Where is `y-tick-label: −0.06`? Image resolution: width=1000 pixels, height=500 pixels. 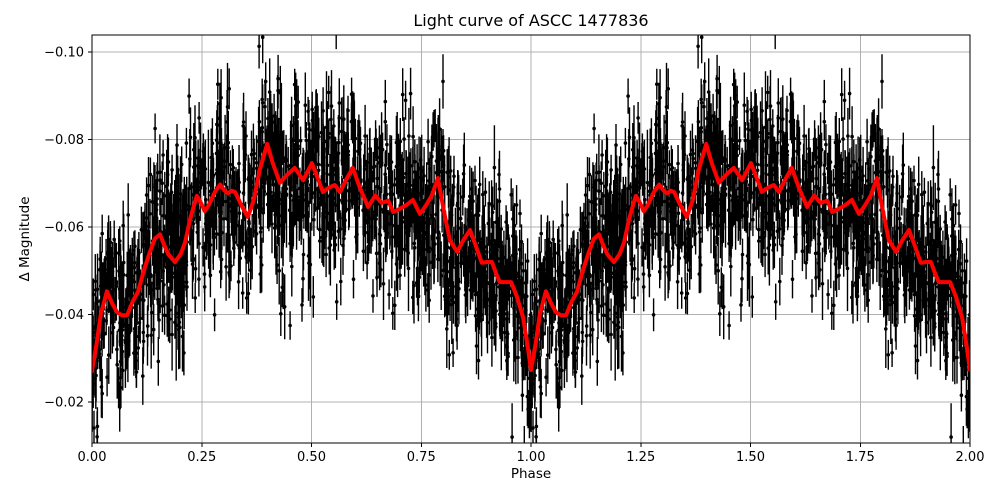 y-tick-label: −0.06 is located at coordinates (64, 227).